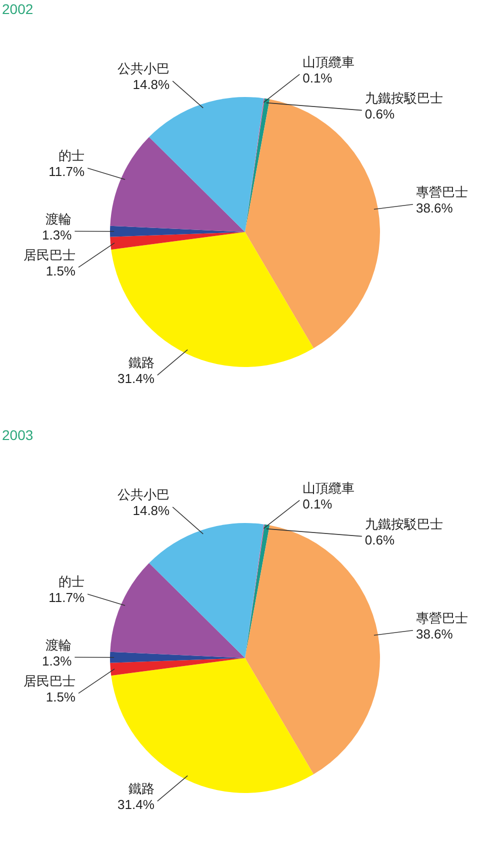 Image resolution: width=502 pixels, height=852 pixels. I want to click on chart-title: 2002, so click(18, 9).